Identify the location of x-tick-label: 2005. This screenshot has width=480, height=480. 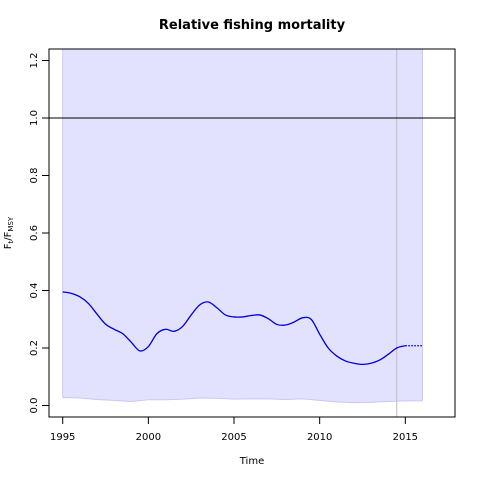
(233, 437).